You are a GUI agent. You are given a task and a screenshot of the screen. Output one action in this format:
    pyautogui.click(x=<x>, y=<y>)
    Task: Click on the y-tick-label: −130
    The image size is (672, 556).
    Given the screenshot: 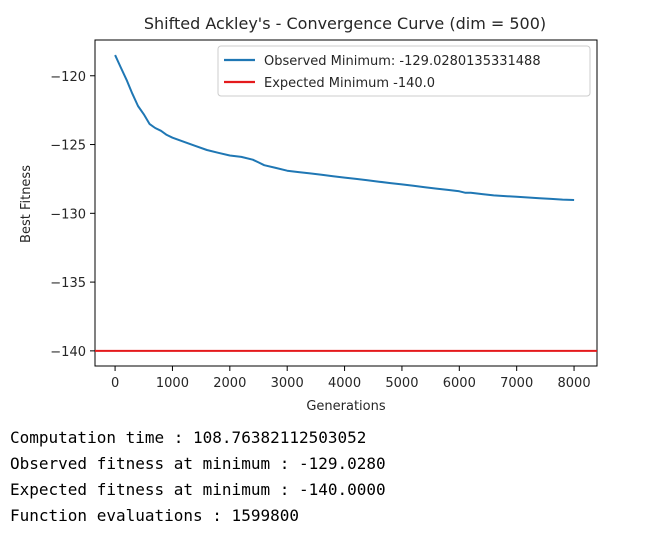 What is the action you would take?
    pyautogui.click(x=68, y=214)
    